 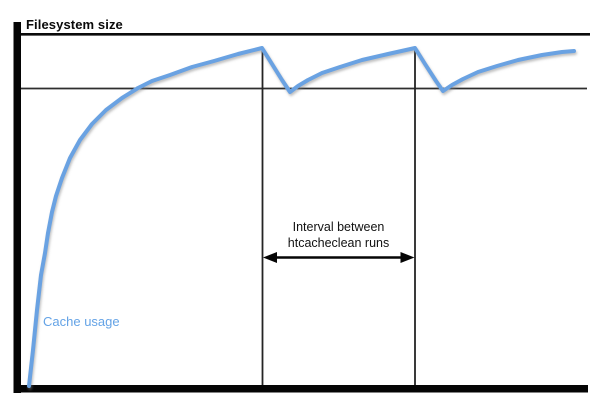 I want to click on interval-annotation-line2: htcacheclean runs, so click(x=338, y=243).